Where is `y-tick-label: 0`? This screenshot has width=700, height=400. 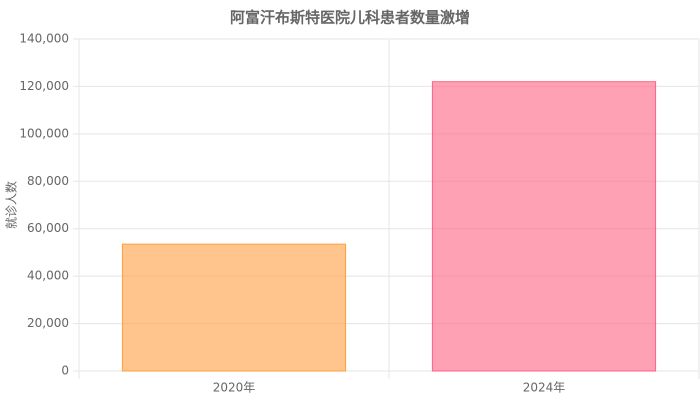
y-tick-label: 0 is located at coordinates (65, 371).